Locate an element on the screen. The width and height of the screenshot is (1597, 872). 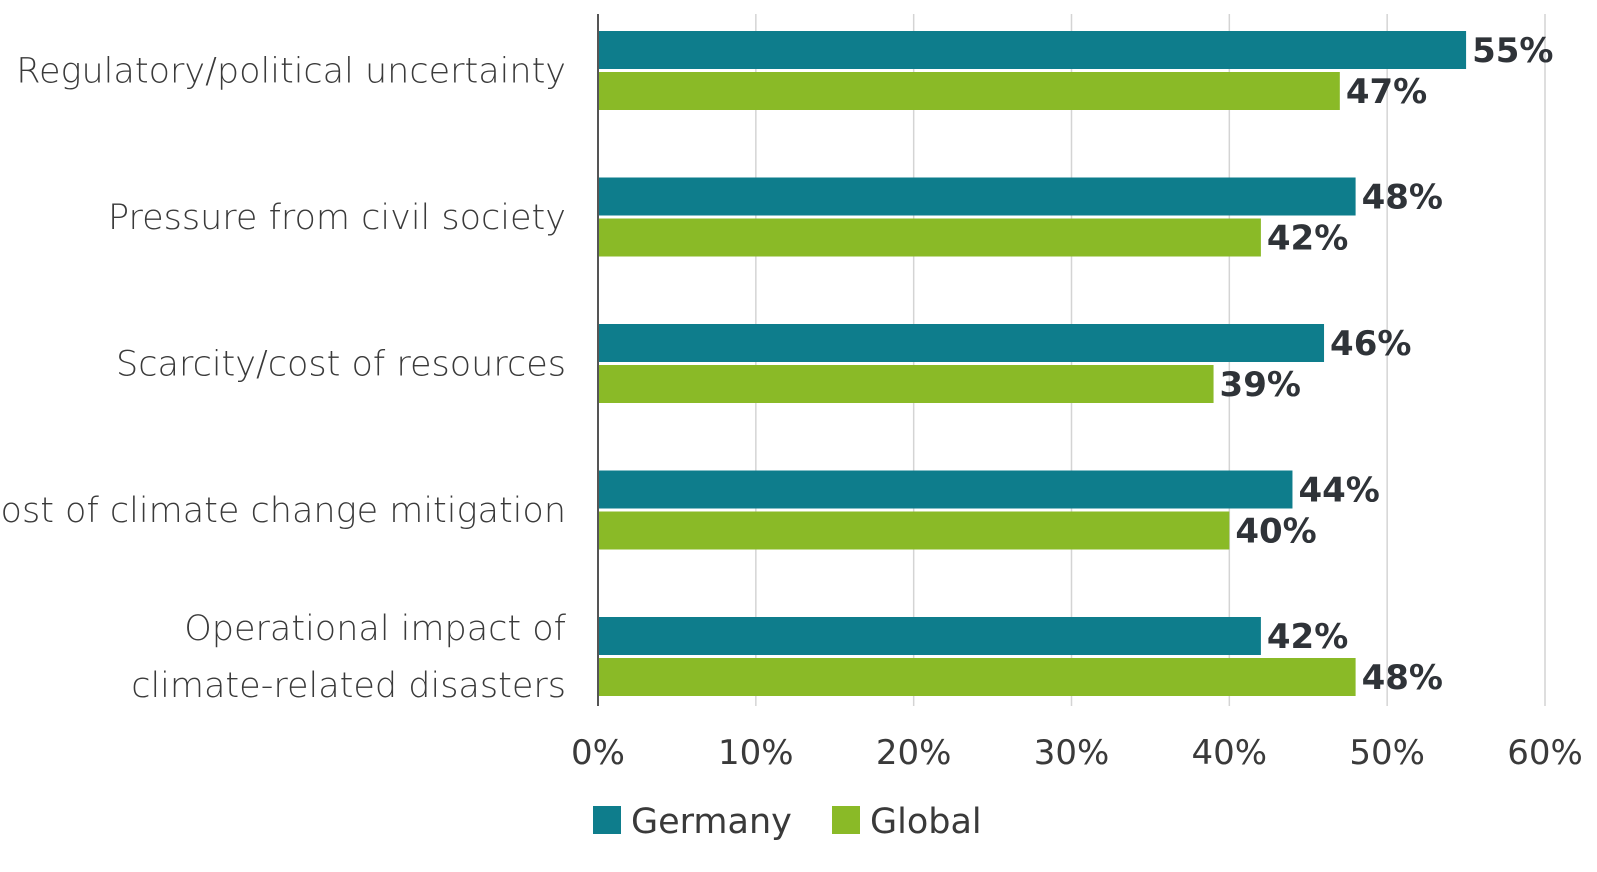
category-label: Cost of climate change mitigation is located at coordinates (283, 511).